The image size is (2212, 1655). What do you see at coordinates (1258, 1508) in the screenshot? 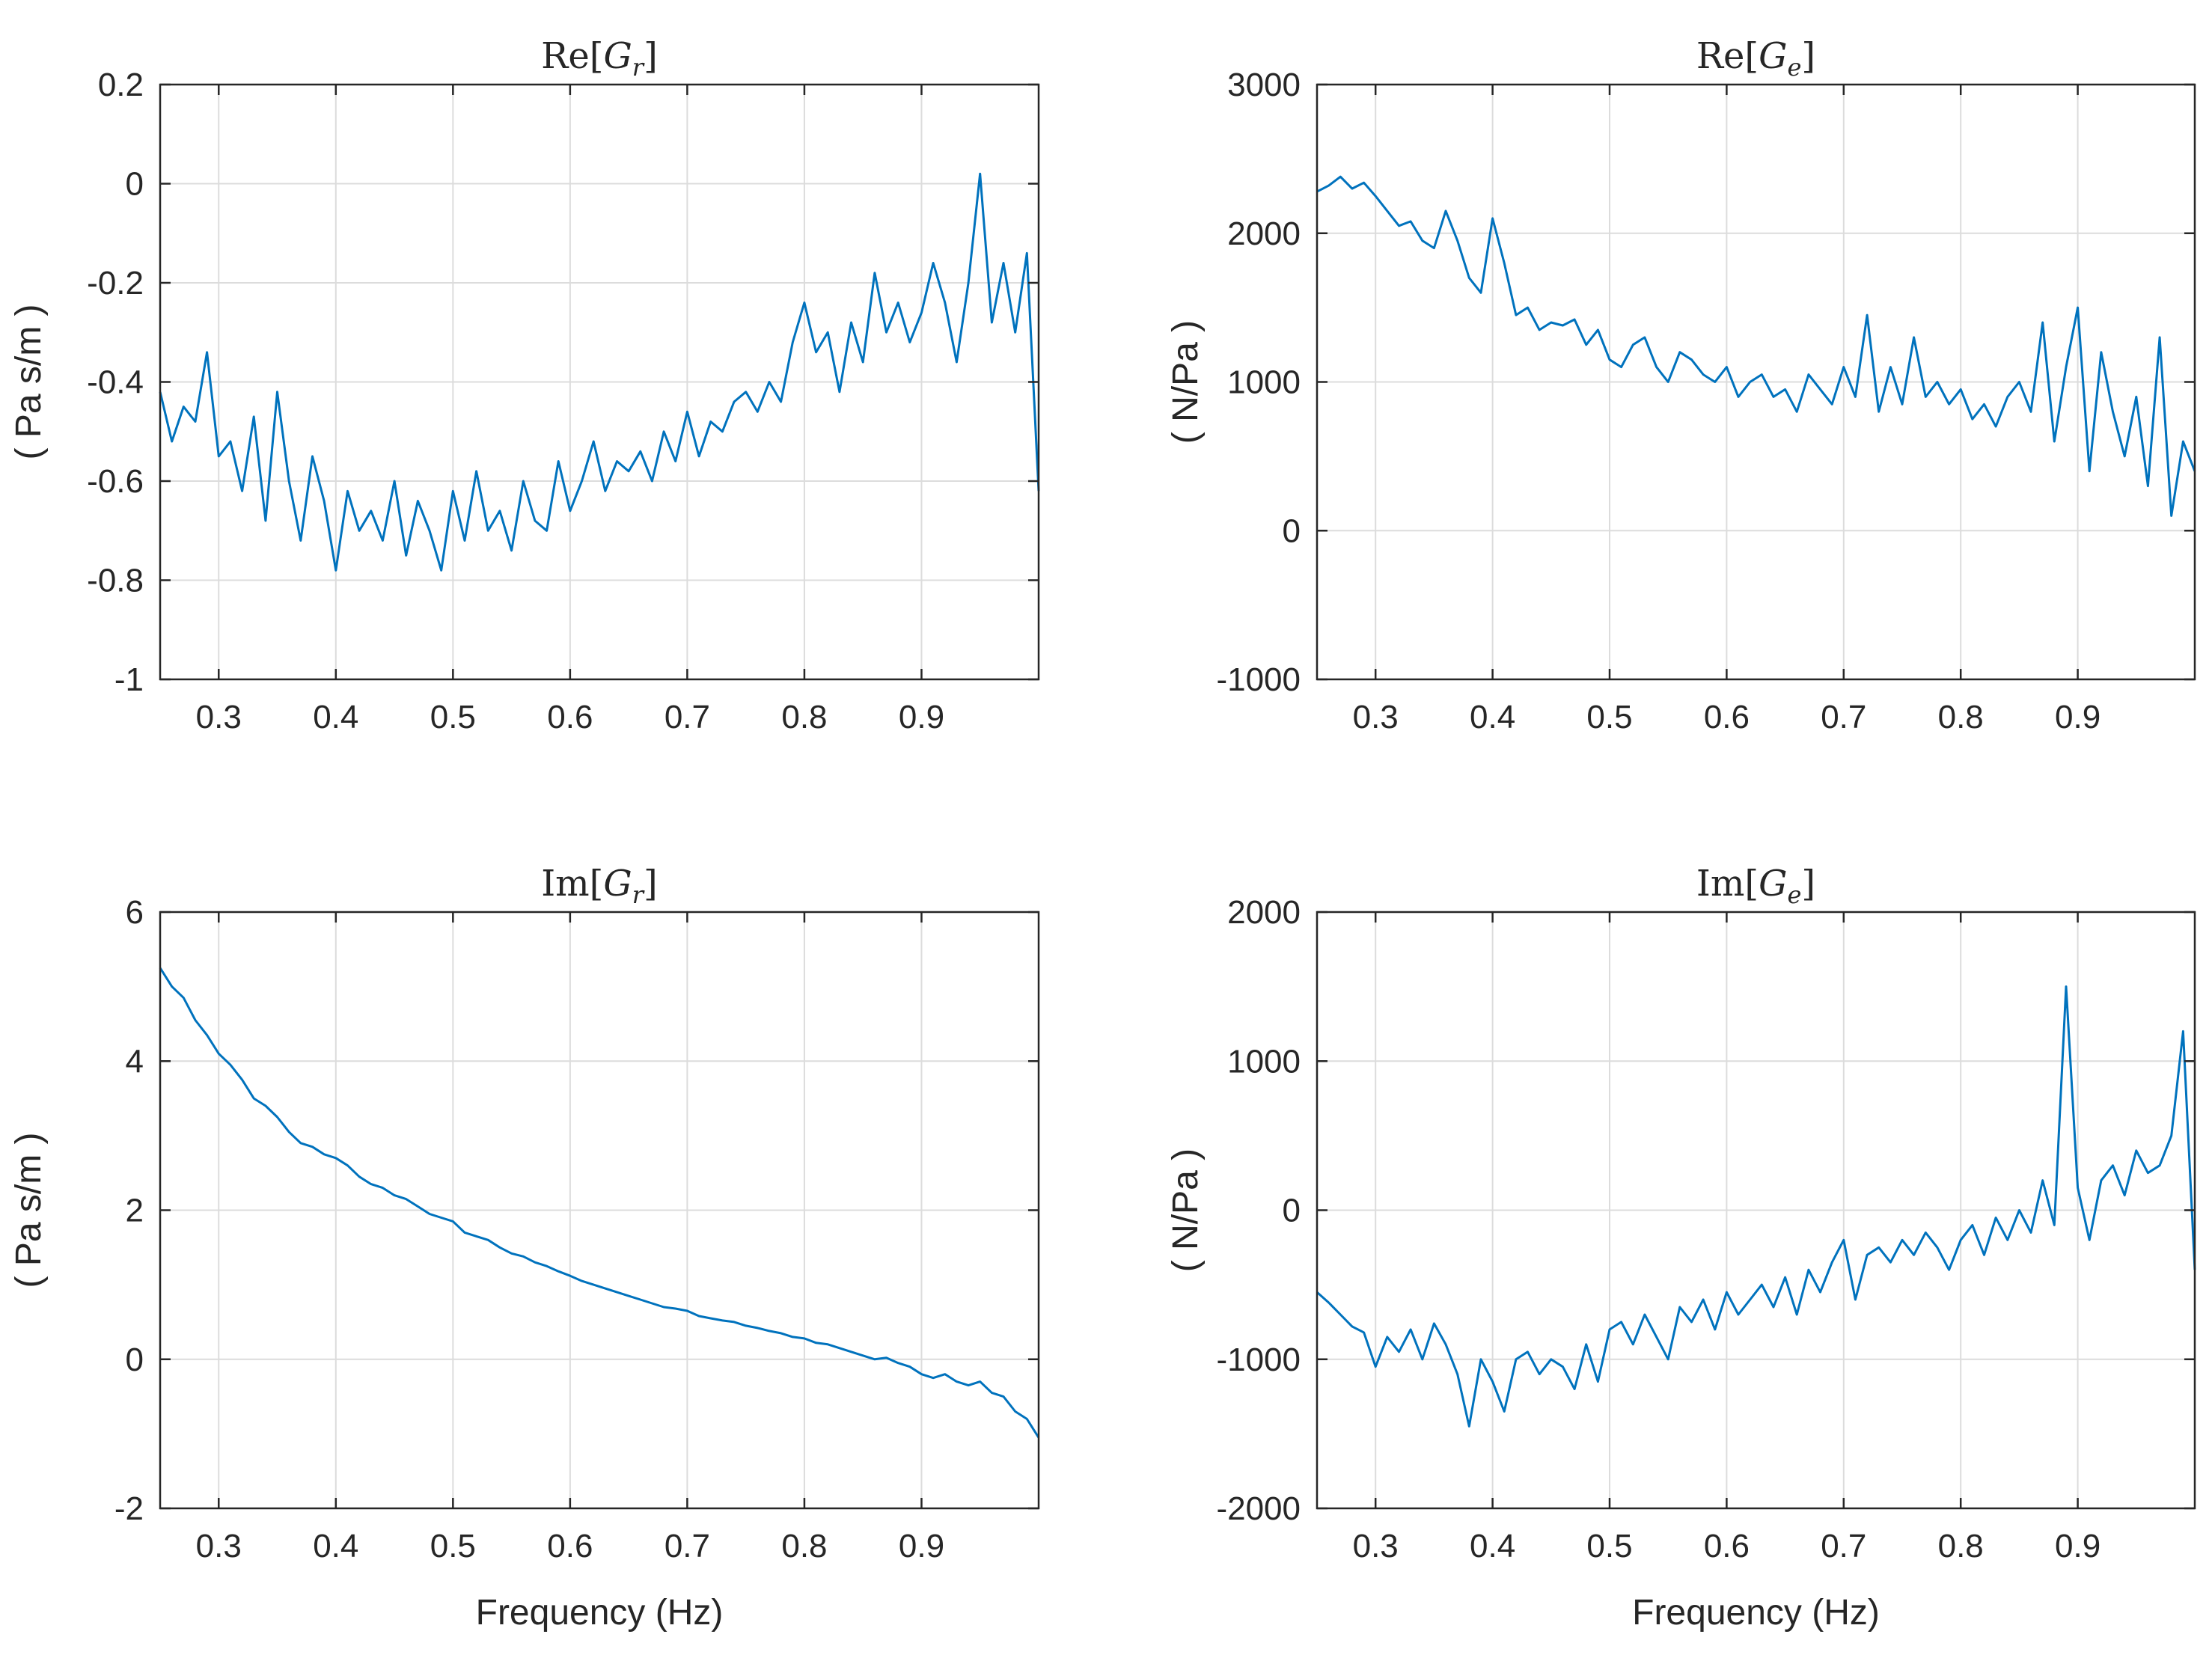
I see `y-tick-label: -2000` at bounding box center [1258, 1508].